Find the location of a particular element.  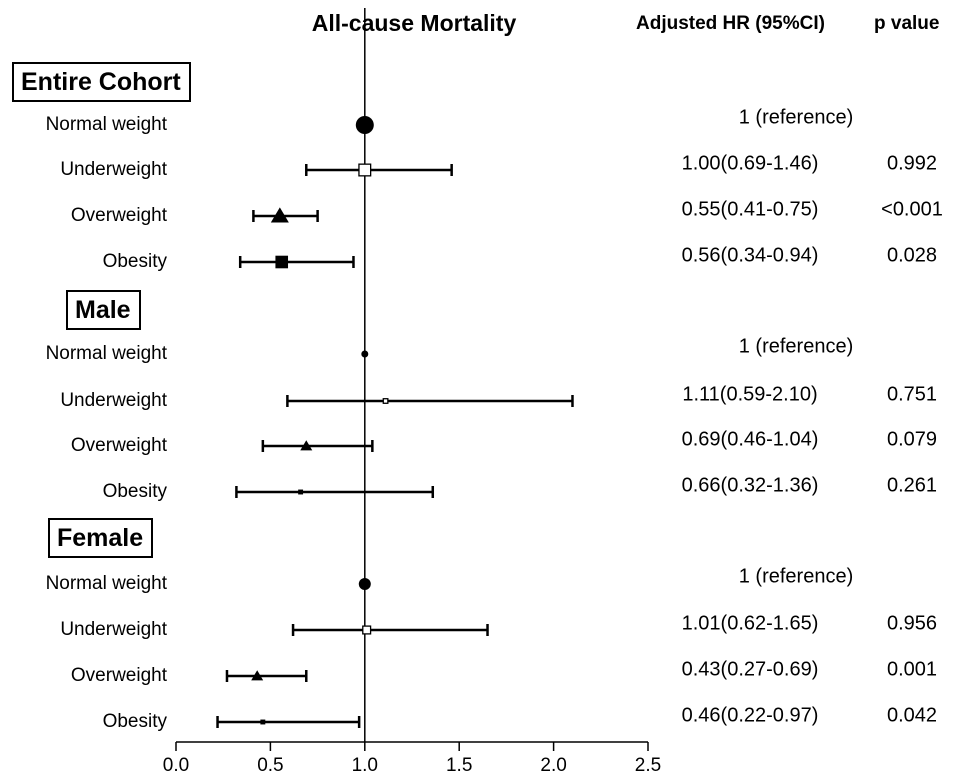

hr-ci-text: 0.66(0.32-1.36) is located at coordinates (750, 485).